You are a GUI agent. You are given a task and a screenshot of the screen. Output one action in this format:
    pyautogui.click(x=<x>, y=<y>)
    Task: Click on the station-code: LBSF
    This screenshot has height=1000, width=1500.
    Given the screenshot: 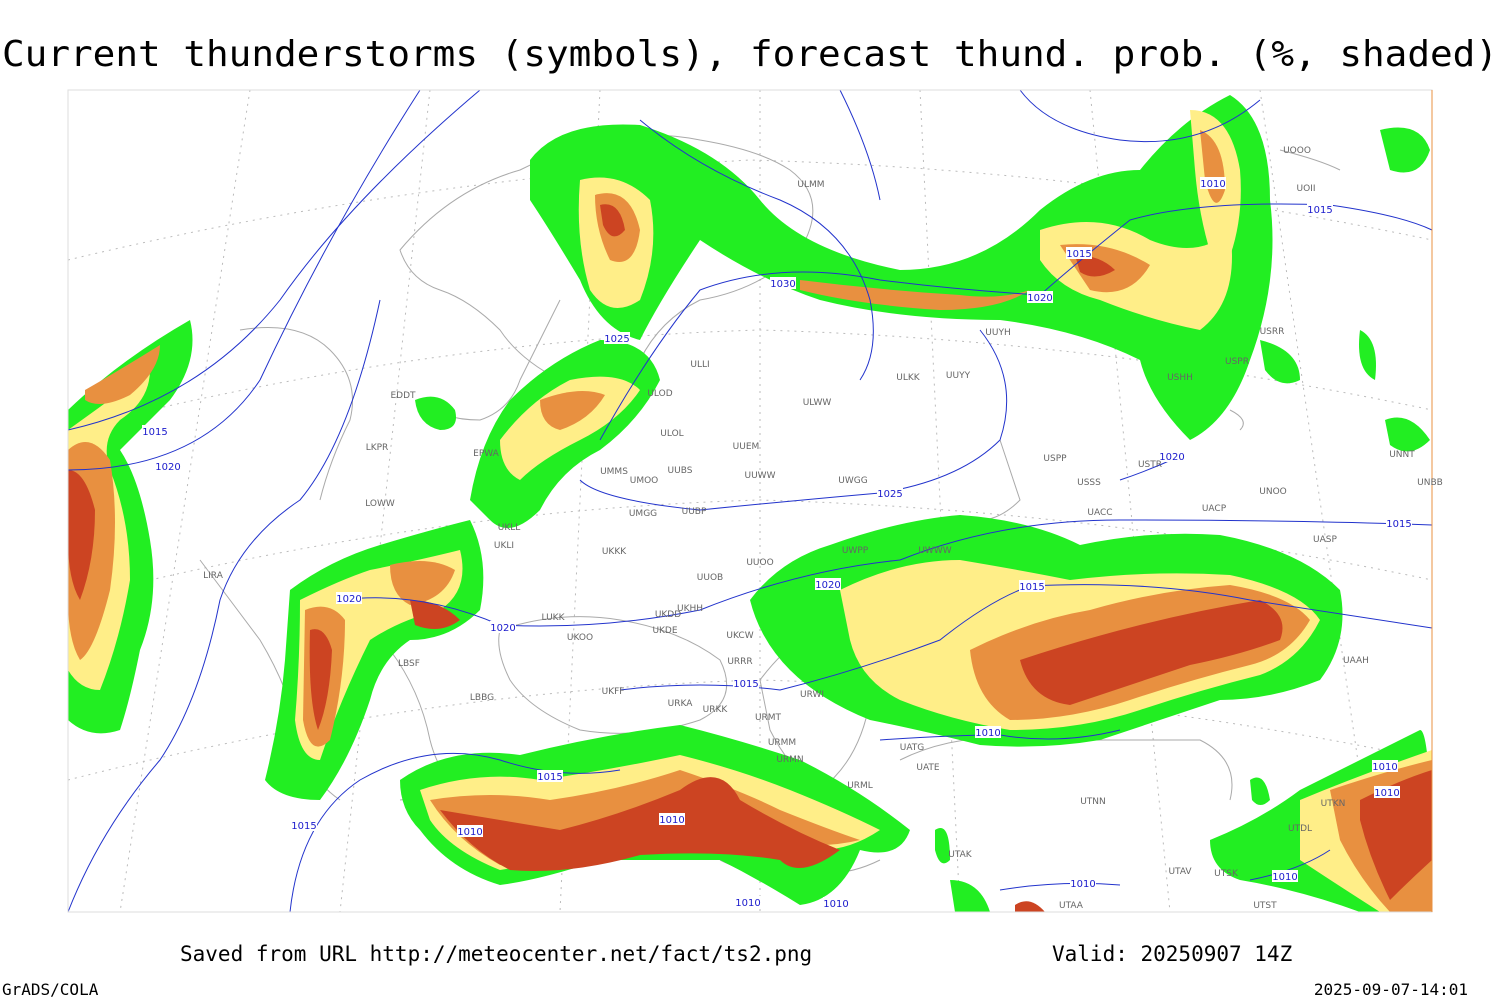 What is the action you would take?
    pyautogui.click(x=409, y=664)
    